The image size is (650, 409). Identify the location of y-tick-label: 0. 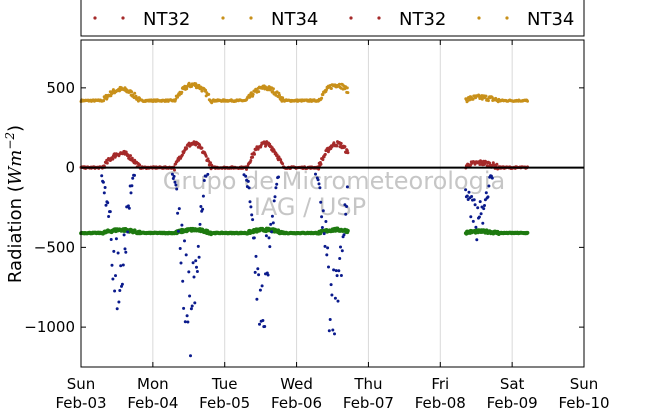
(70, 168).